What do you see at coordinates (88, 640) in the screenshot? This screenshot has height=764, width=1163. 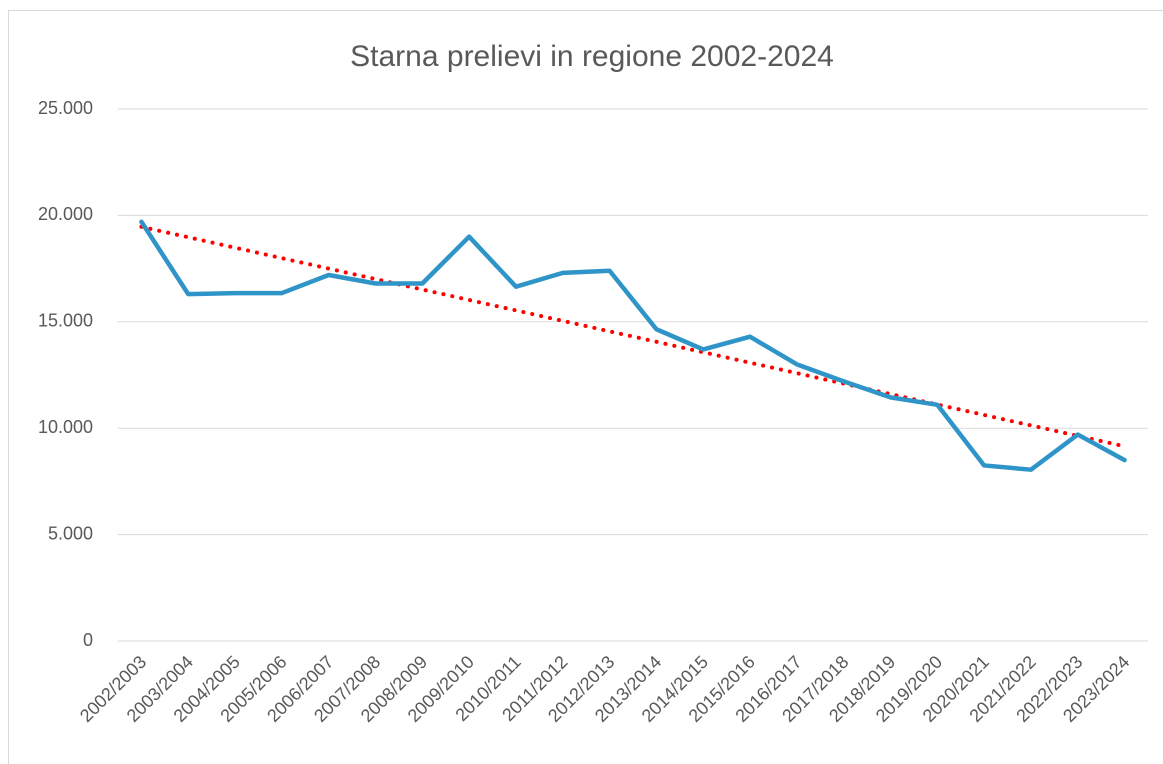 I see `y-tick-label: 0` at bounding box center [88, 640].